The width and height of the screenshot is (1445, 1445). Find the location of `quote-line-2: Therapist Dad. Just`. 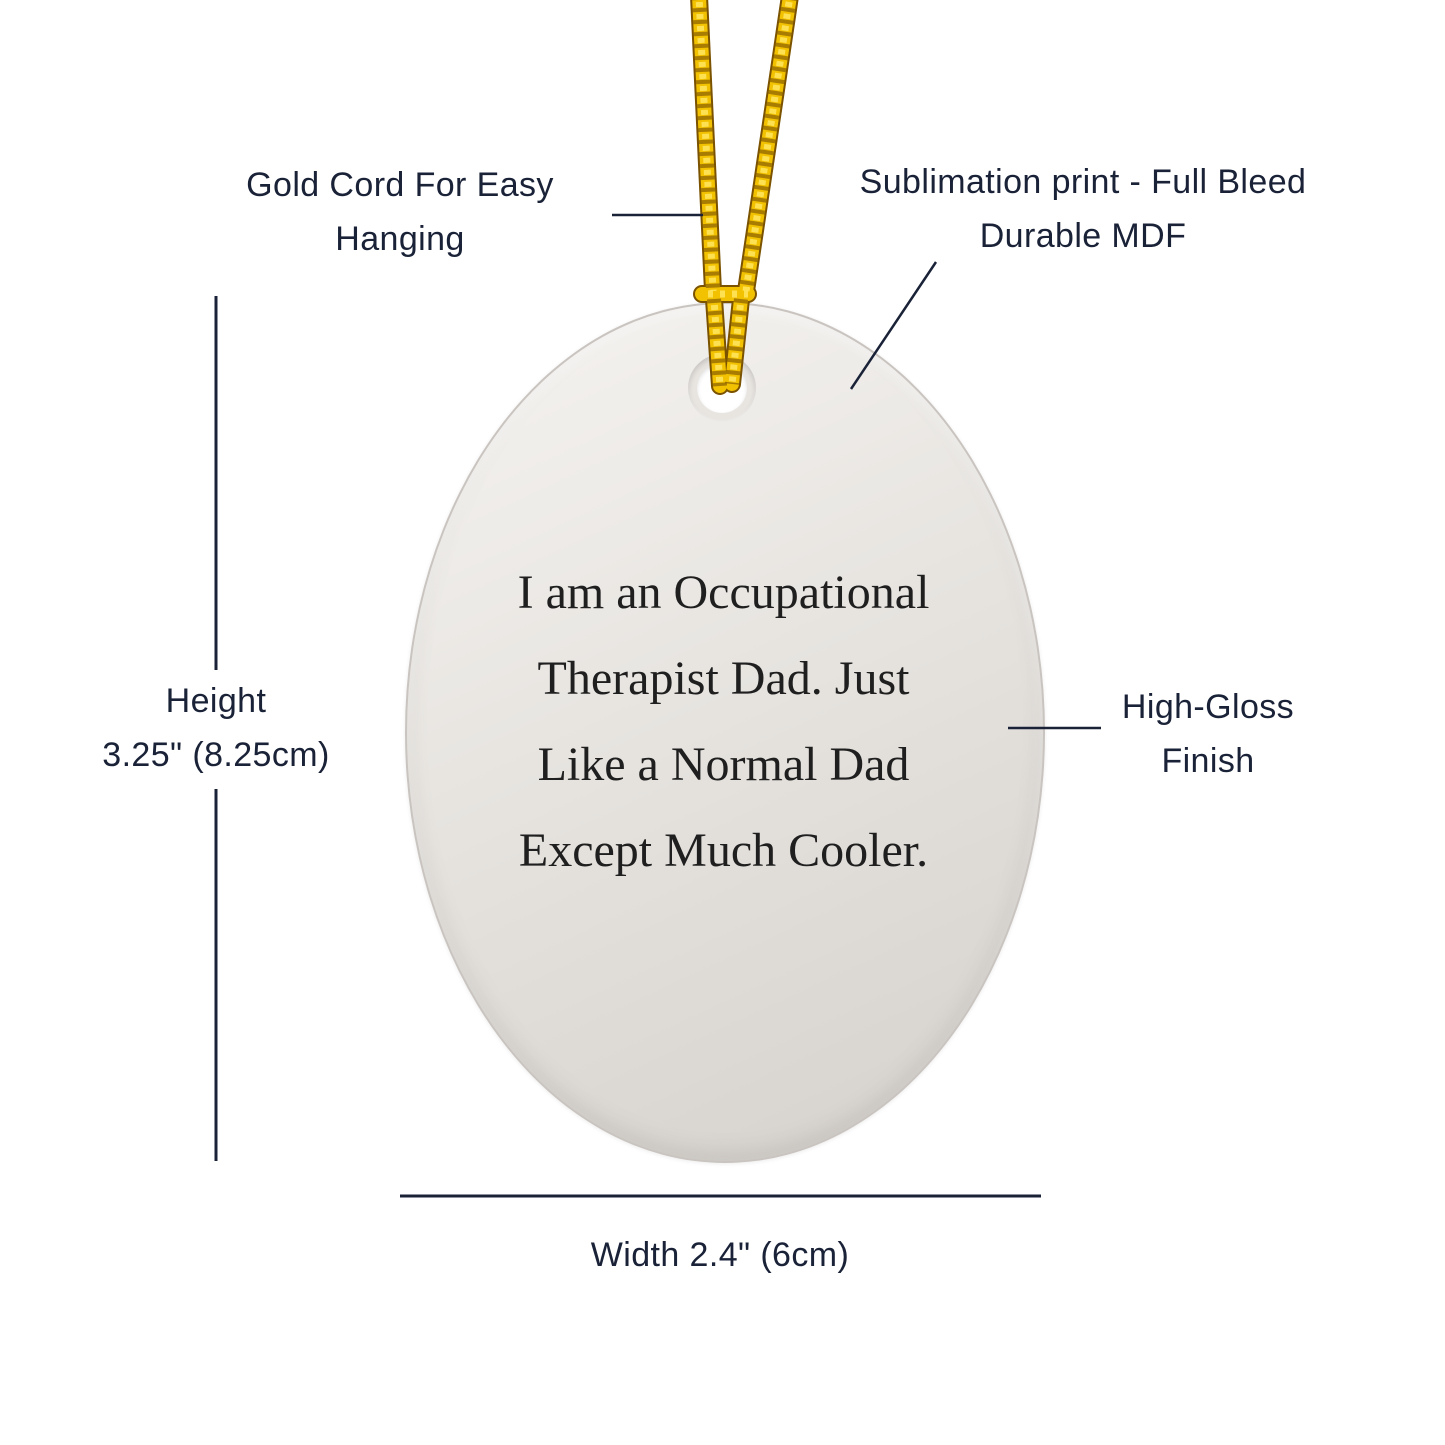

quote-line-2: Therapist Dad. Just is located at coordinates (723, 678).